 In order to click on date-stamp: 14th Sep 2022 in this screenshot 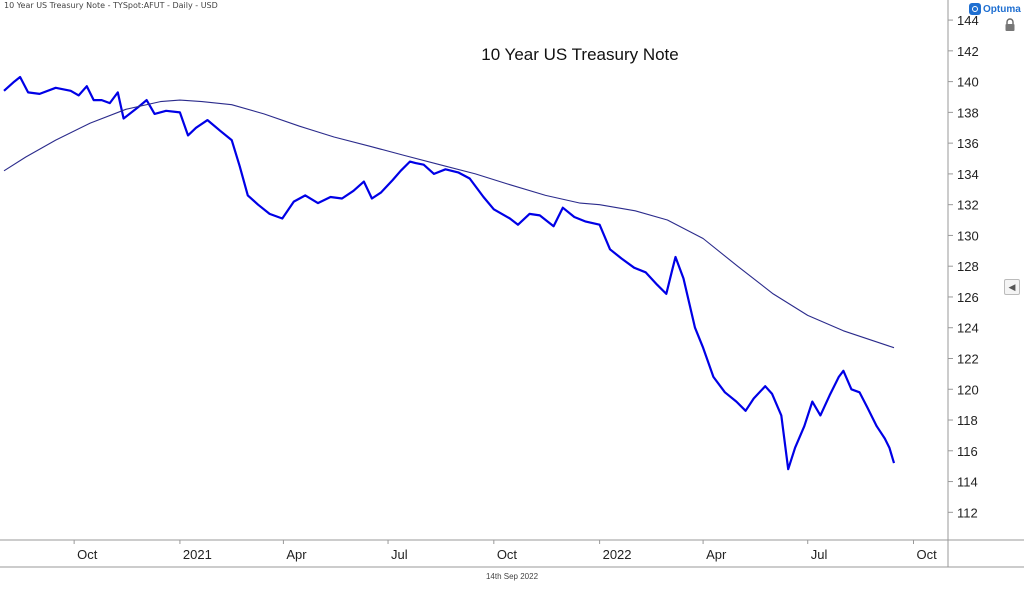, I will do `click(512, 576)`.